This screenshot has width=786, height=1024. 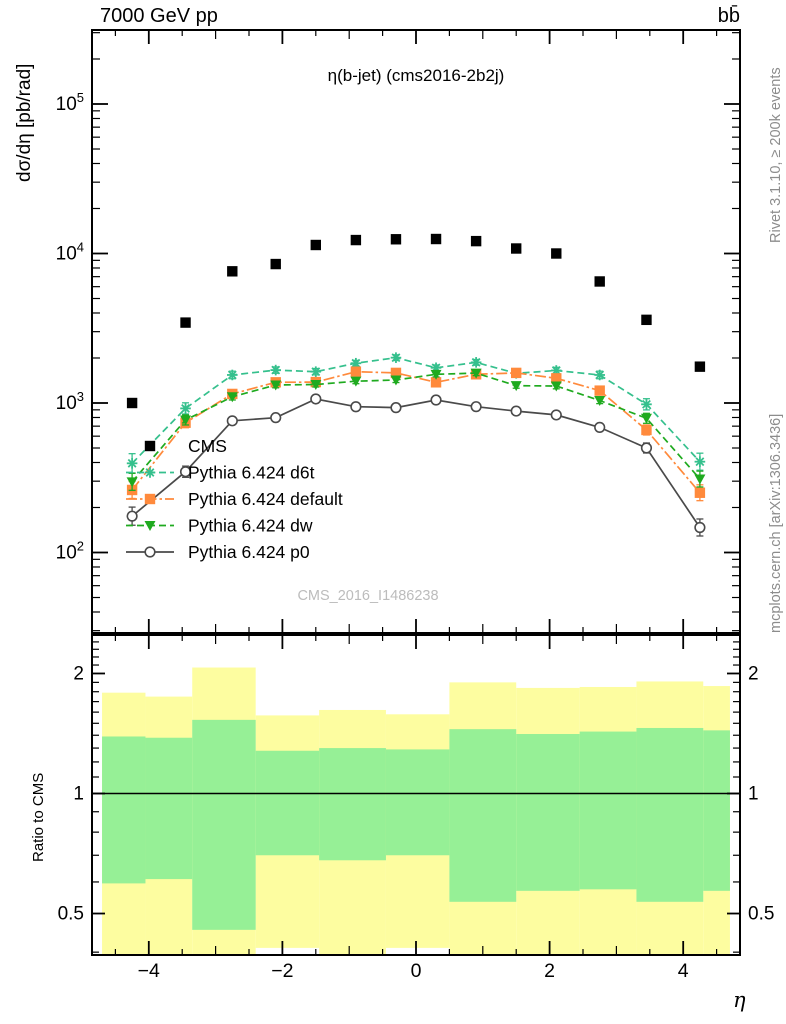 I want to click on series-cms, so click(x=416, y=321).